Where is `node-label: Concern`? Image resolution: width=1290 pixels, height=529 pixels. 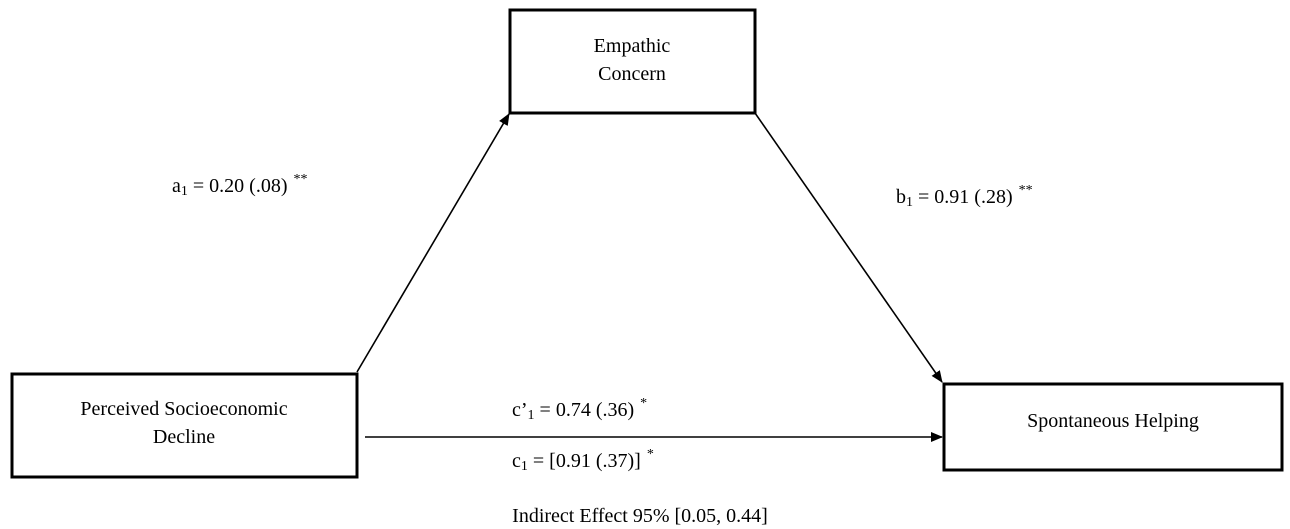
node-label: Concern is located at coordinates (632, 74).